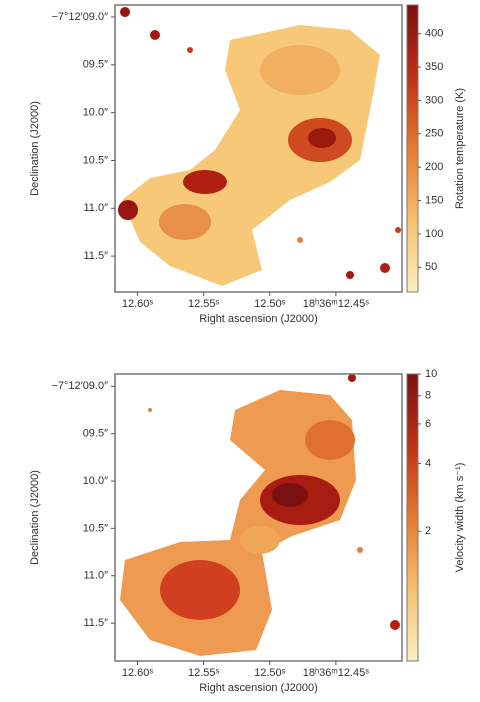 This screenshot has width=480, height=702. Describe the element at coordinates (428, 396) in the screenshot. I see `colorbar-tick-label: 8` at that location.